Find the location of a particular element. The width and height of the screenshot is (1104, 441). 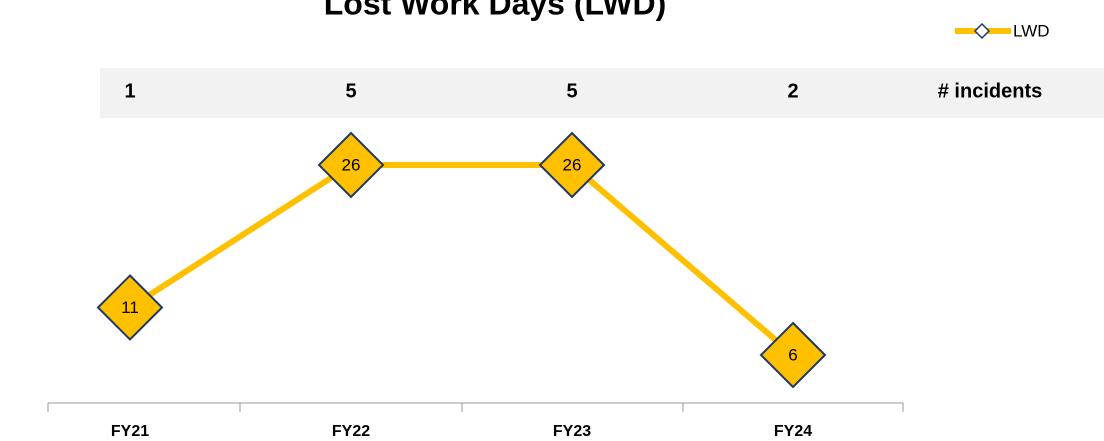

incidents-band is located at coordinates (602, 93).